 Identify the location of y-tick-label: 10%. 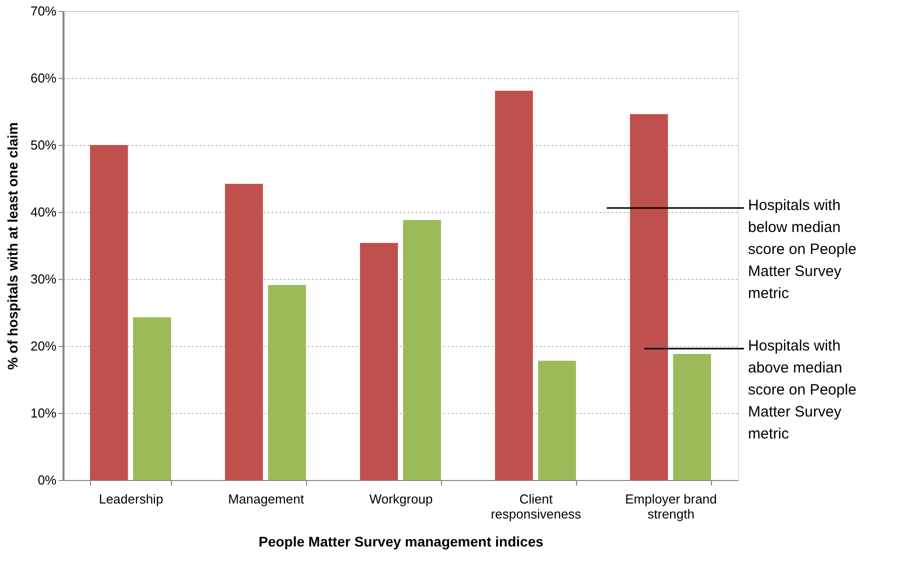
(43, 413).